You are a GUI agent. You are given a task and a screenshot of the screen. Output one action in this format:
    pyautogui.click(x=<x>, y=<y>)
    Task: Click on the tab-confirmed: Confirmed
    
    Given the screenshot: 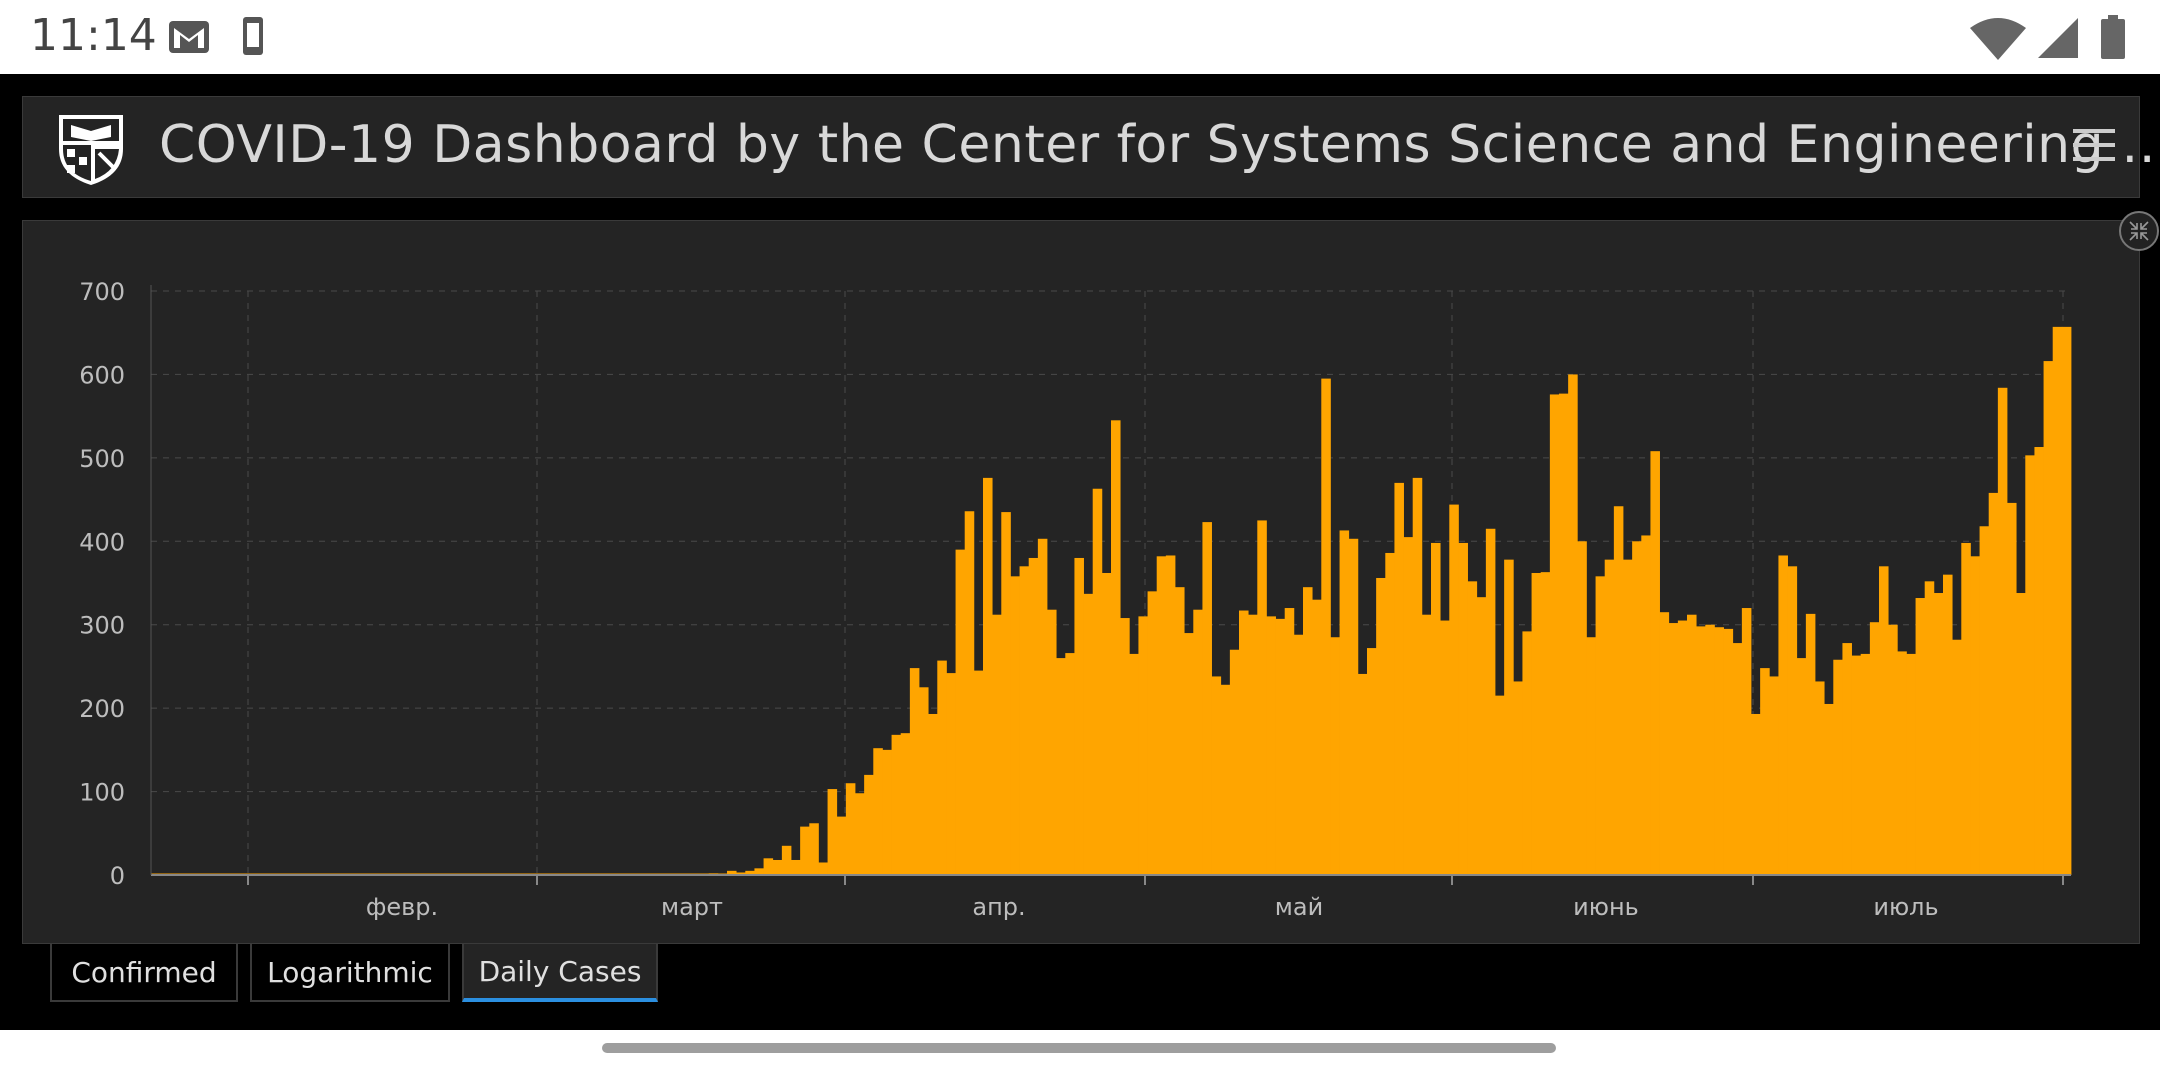 What is the action you would take?
    pyautogui.click(x=144, y=973)
    